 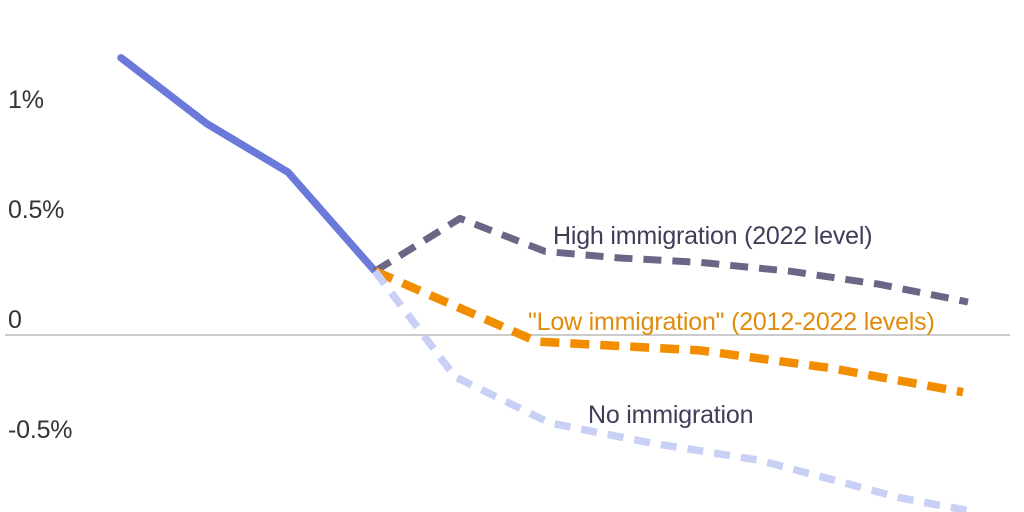 What do you see at coordinates (248, 164) in the screenshot?
I see `series-line-historical` at bounding box center [248, 164].